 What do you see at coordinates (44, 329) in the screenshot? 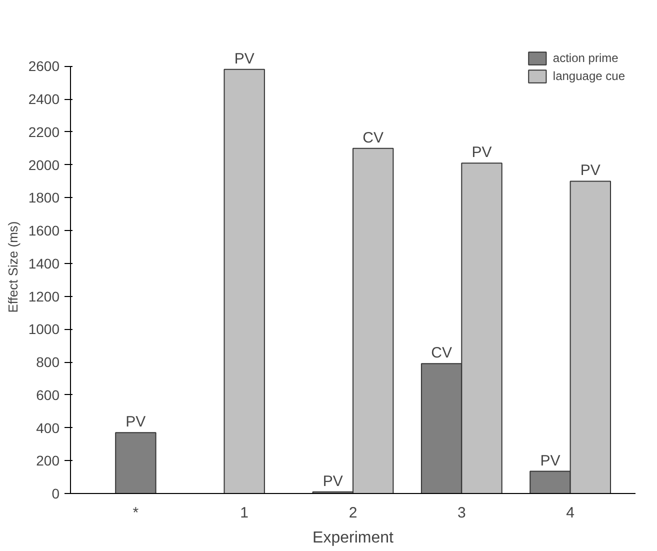
I see `y-tick-label: 1000` at bounding box center [44, 329].